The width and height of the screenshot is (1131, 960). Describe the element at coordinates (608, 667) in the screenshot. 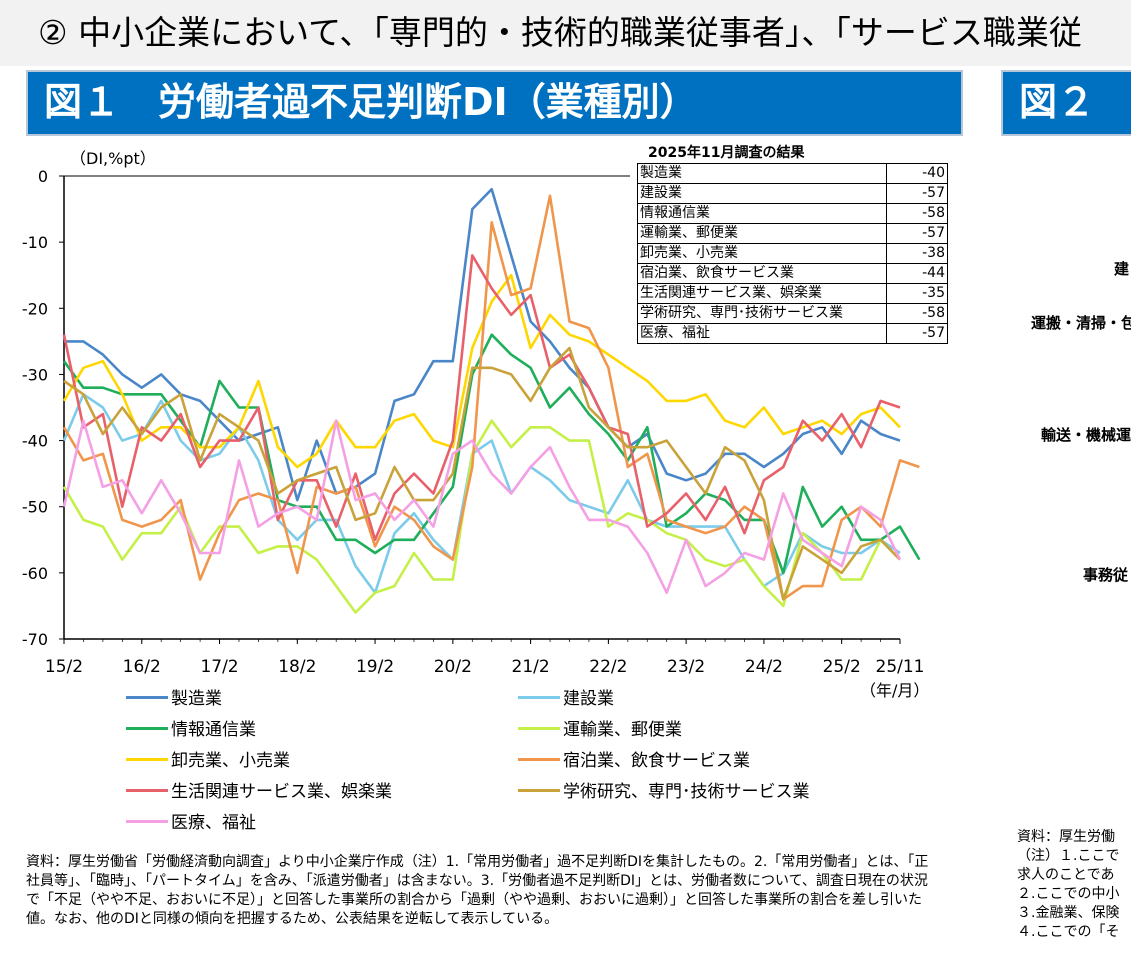

I see `x-tick-label: 22/2` at that location.